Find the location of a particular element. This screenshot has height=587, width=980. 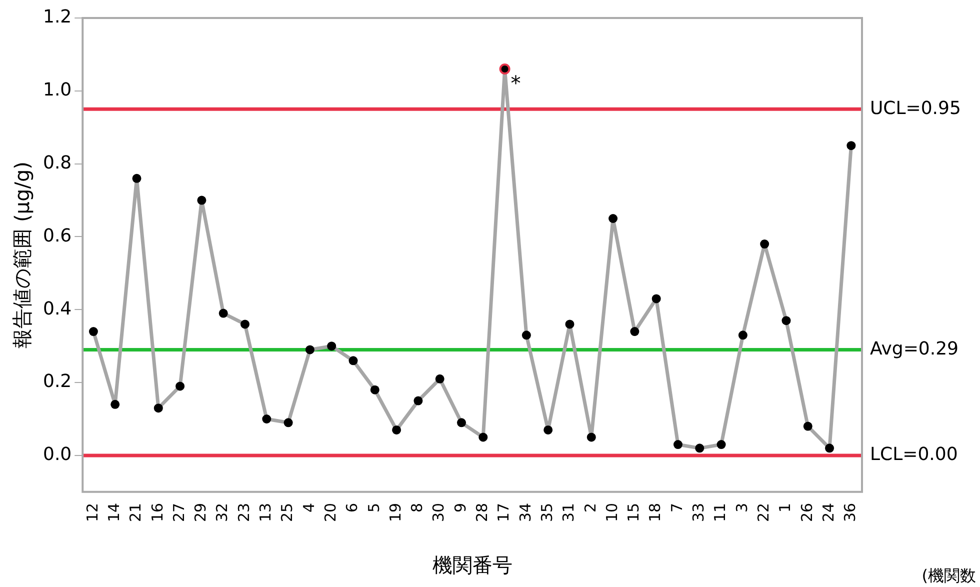

y-tick-label: 0.8 is located at coordinates (57, 163).